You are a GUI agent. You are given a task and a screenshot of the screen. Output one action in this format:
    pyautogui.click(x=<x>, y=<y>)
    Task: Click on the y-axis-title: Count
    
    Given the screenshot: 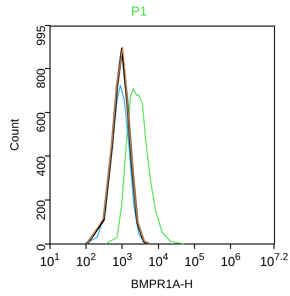 What is the action you would take?
    pyautogui.click(x=15, y=134)
    